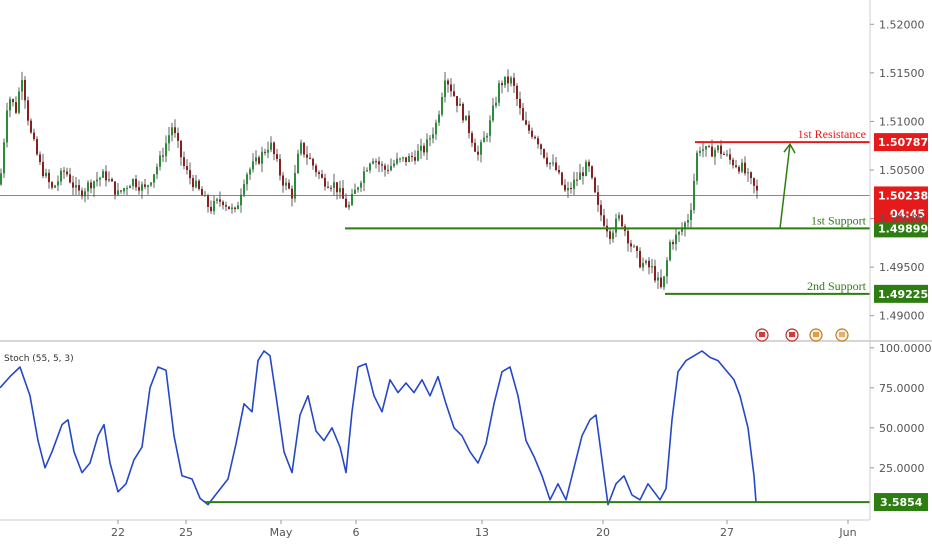  I want to click on stoch-value-badge, so click(901, 502).